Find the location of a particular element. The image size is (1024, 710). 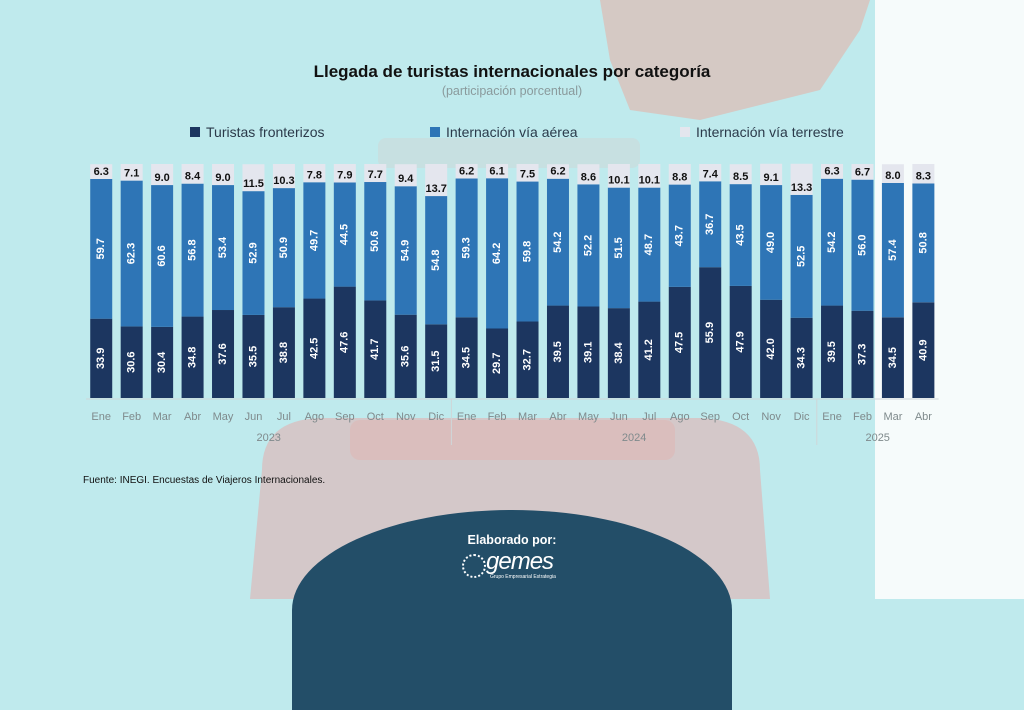

x-tick-label: May is located at coordinates (588, 417).